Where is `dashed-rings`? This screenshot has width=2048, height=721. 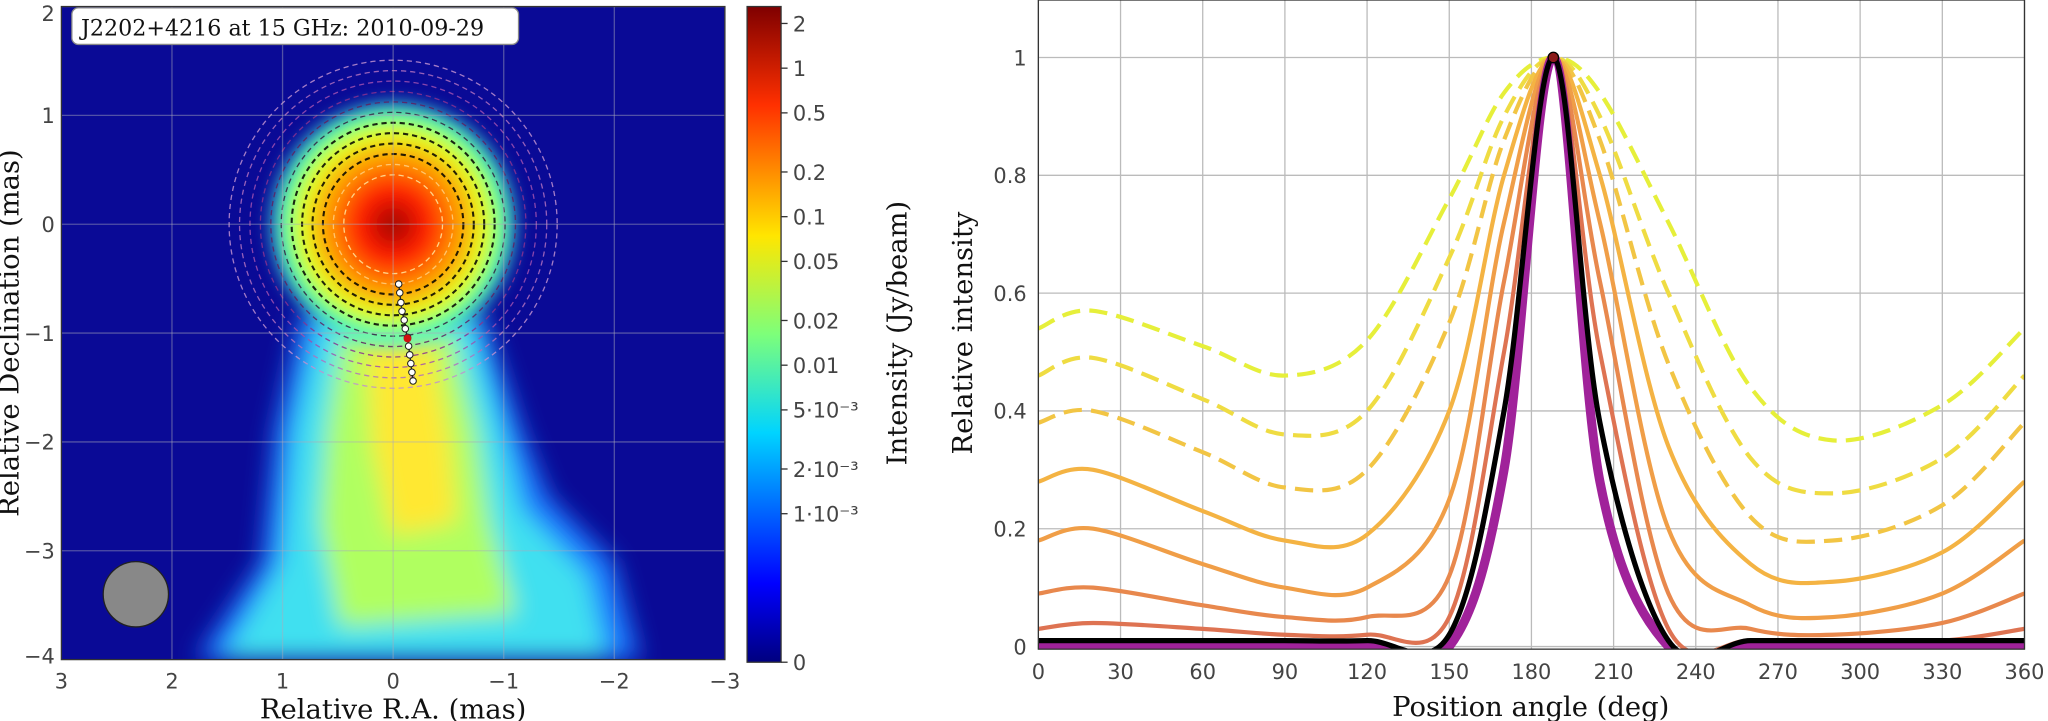
dashed-rings is located at coordinates (393, 224).